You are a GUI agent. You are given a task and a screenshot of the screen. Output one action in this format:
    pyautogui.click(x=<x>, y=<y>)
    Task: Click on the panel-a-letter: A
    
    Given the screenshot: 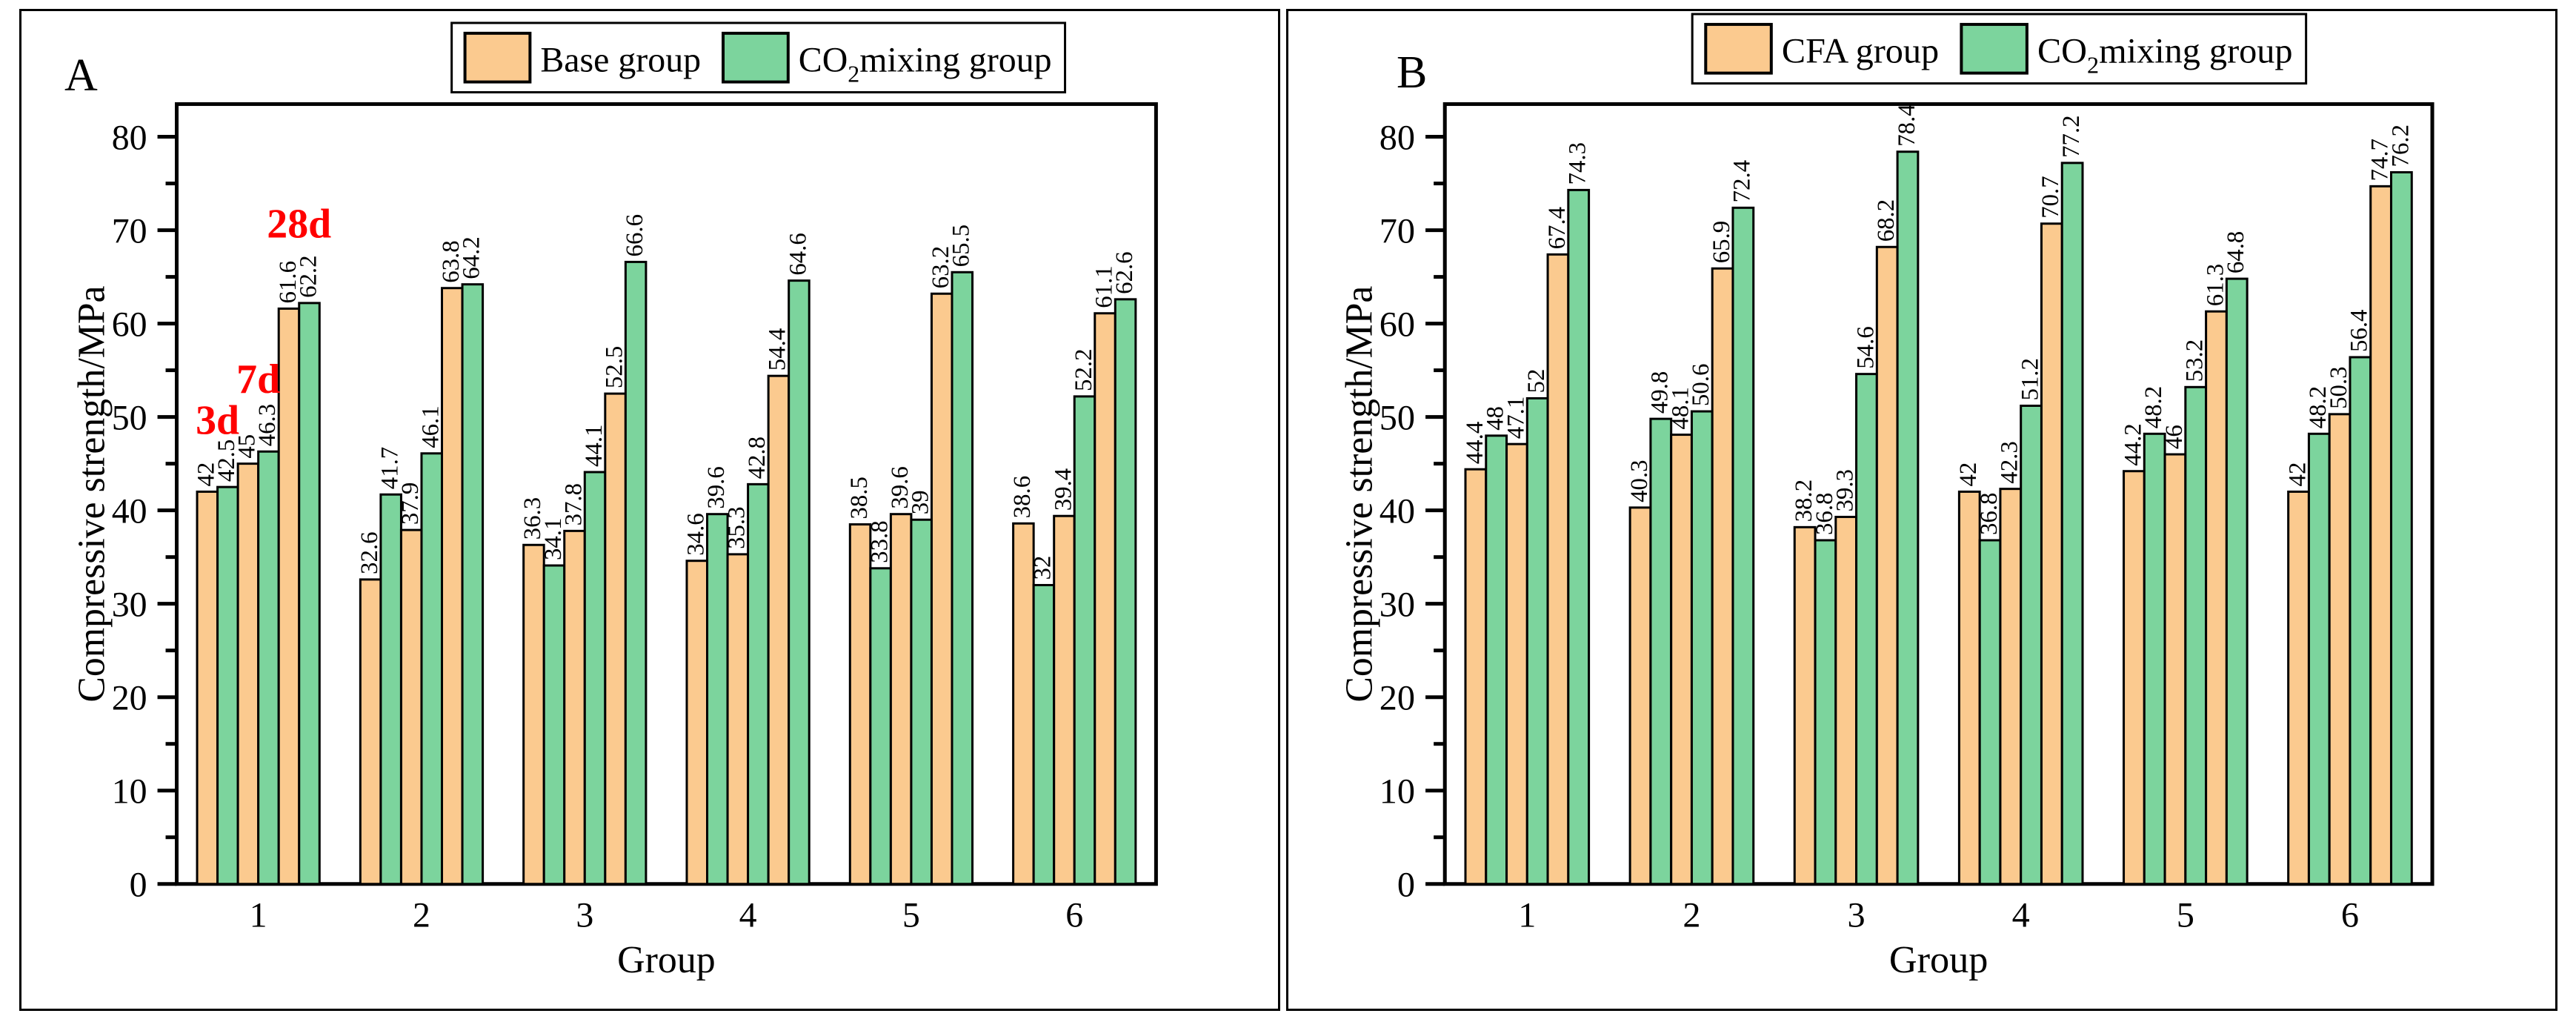 What is the action you would take?
    pyautogui.click(x=81, y=76)
    